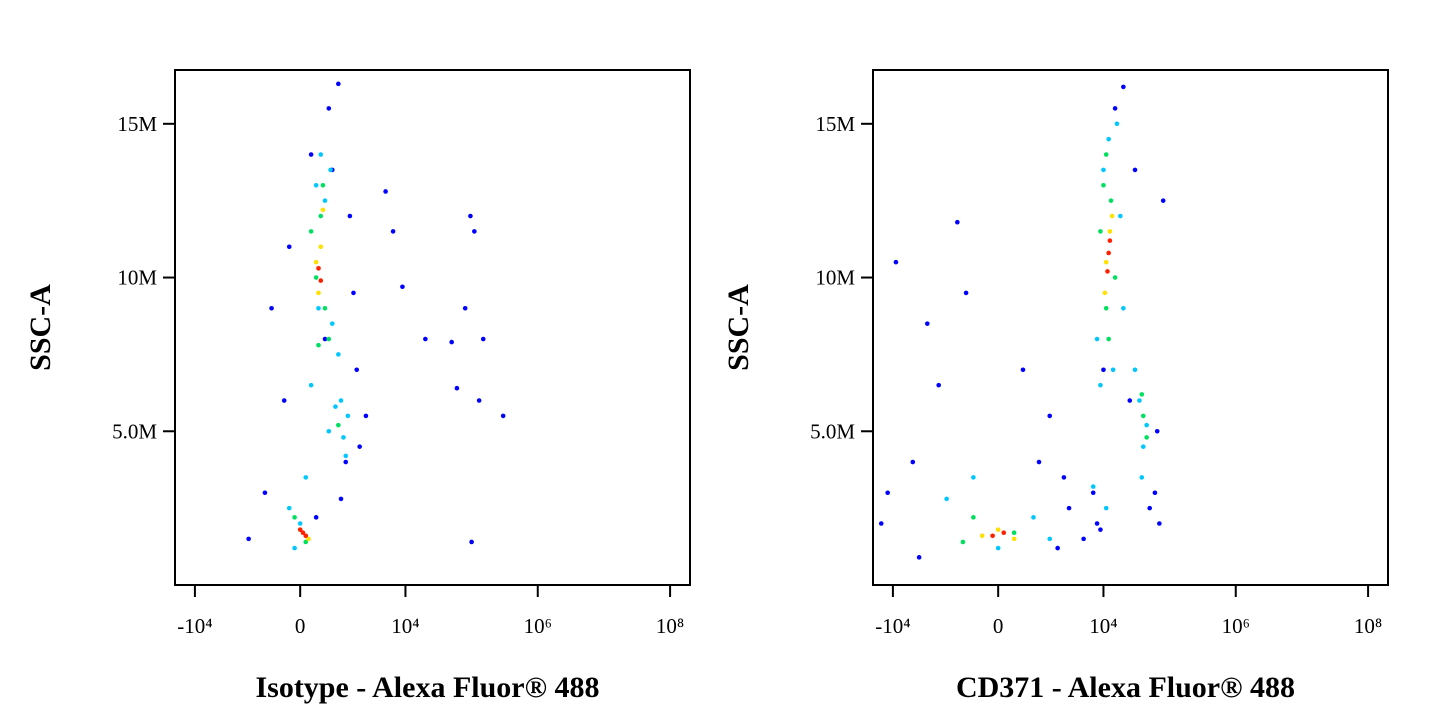 The height and width of the screenshot is (723, 1445). Describe the element at coordinates (427, 687) in the screenshot. I see `x-axis-title: Isotype - Alexa Fluor® 488` at that location.